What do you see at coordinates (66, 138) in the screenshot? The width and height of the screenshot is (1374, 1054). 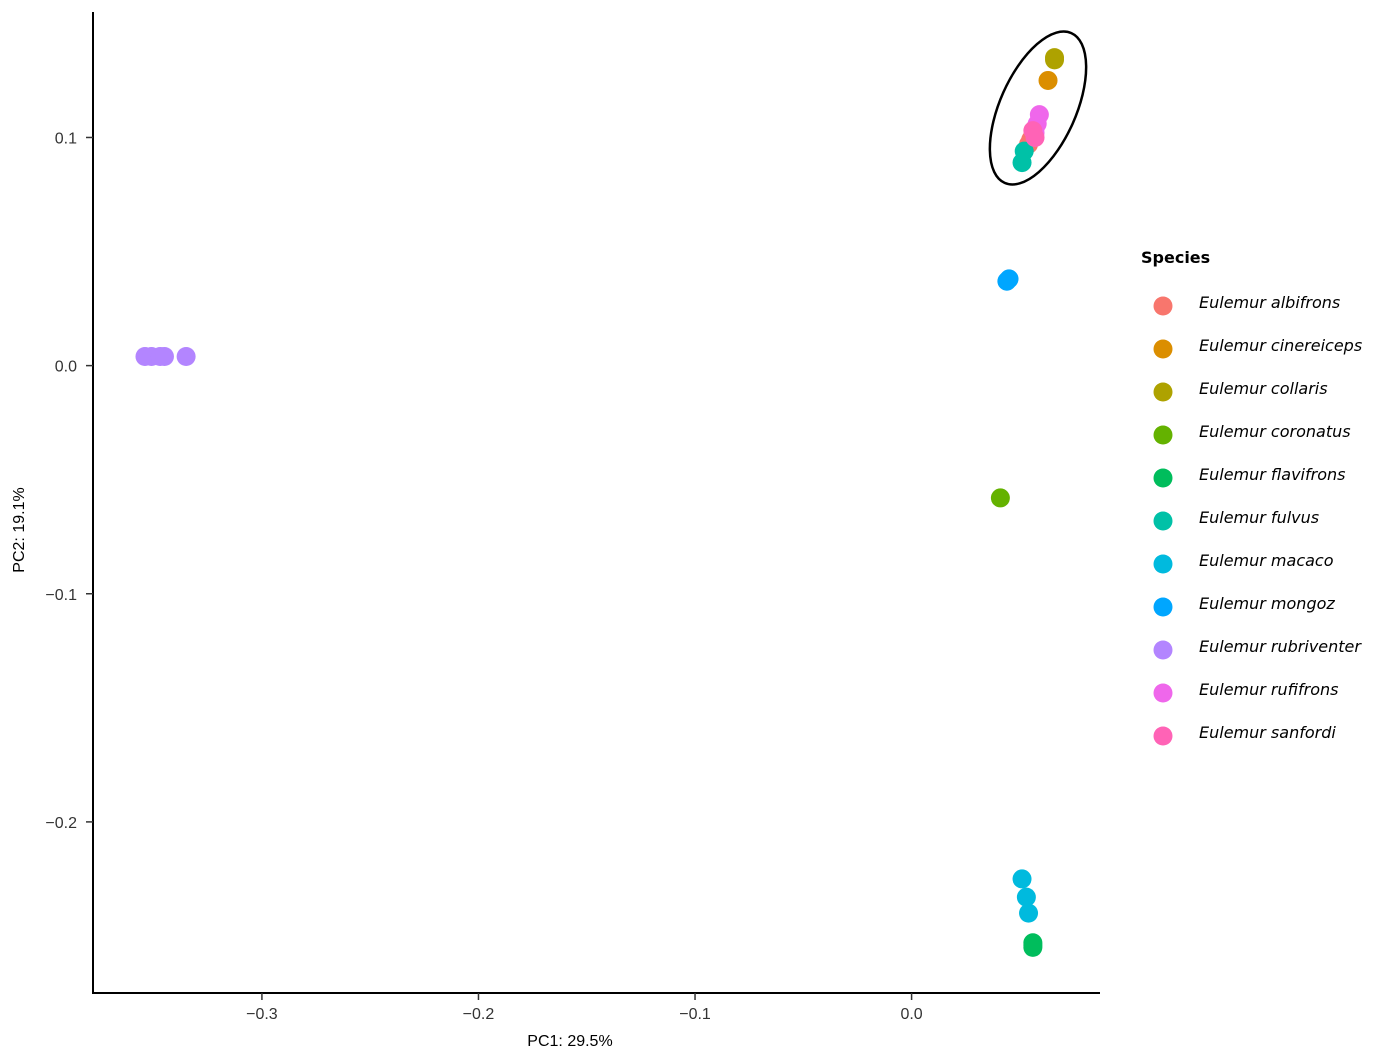 I see `y-tick-label: 0.1` at bounding box center [66, 138].